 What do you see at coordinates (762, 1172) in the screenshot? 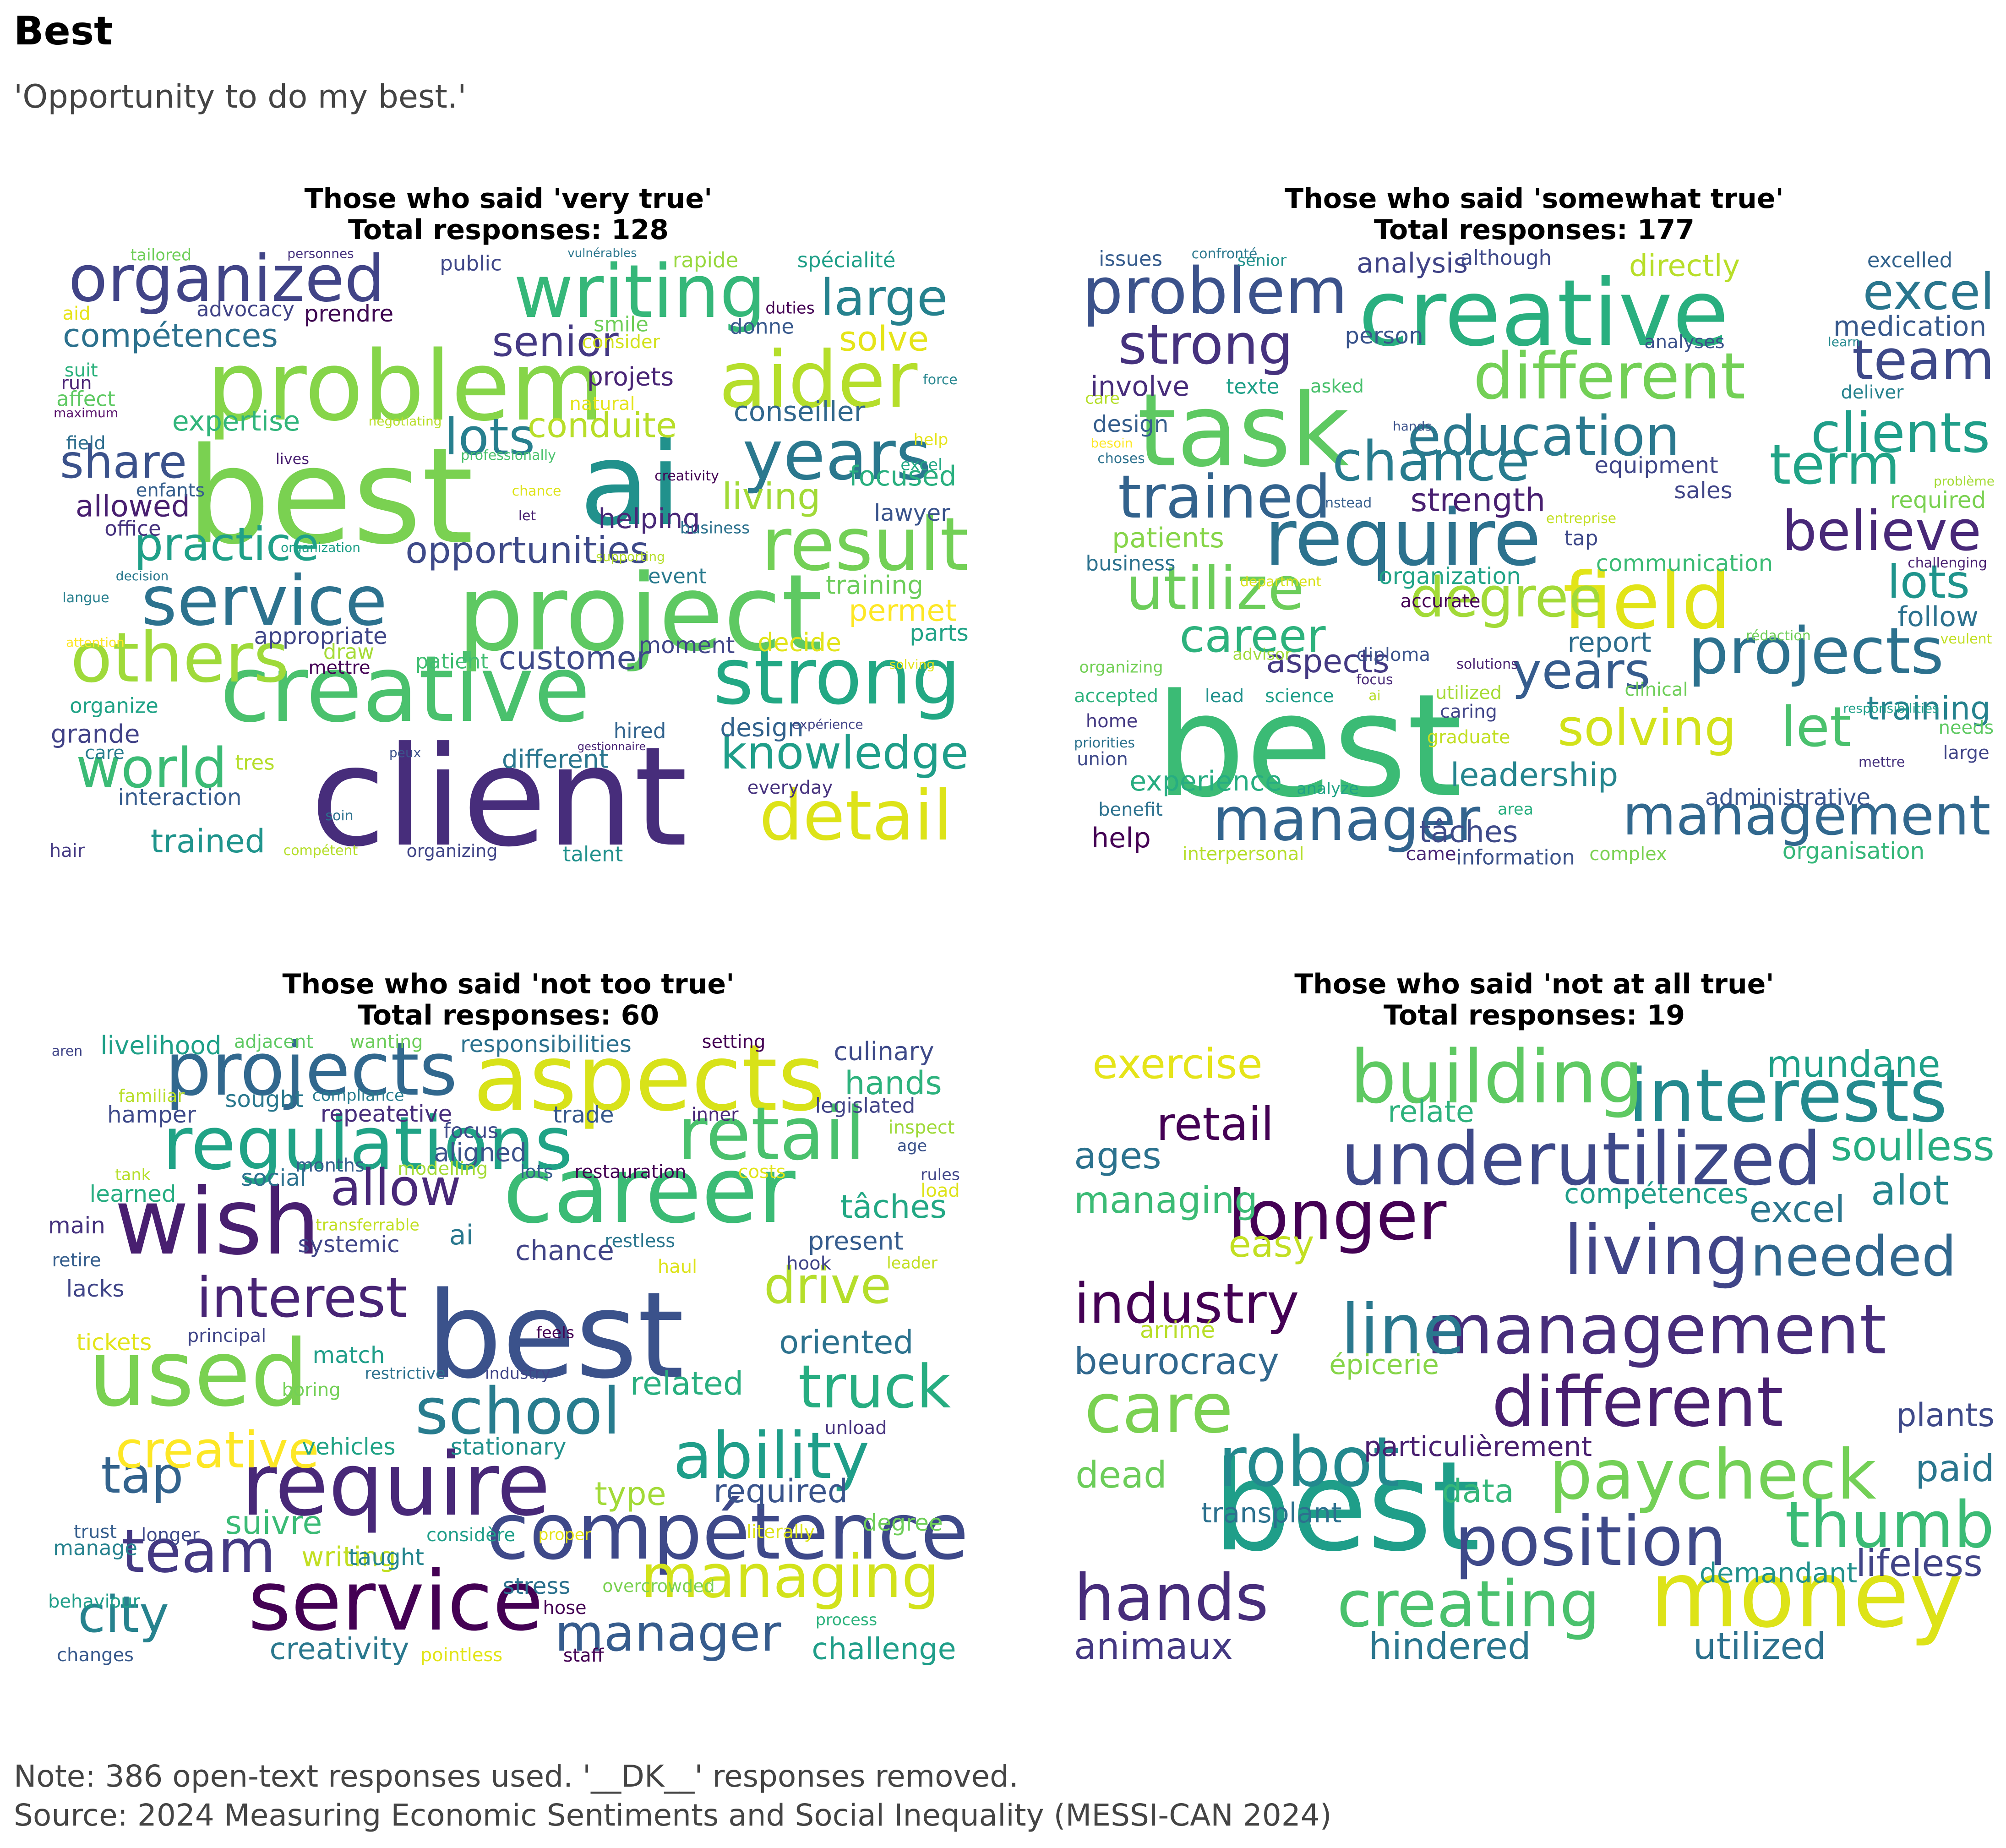
I see `word-cloud-word: costs` at bounding box center [762, 1172].